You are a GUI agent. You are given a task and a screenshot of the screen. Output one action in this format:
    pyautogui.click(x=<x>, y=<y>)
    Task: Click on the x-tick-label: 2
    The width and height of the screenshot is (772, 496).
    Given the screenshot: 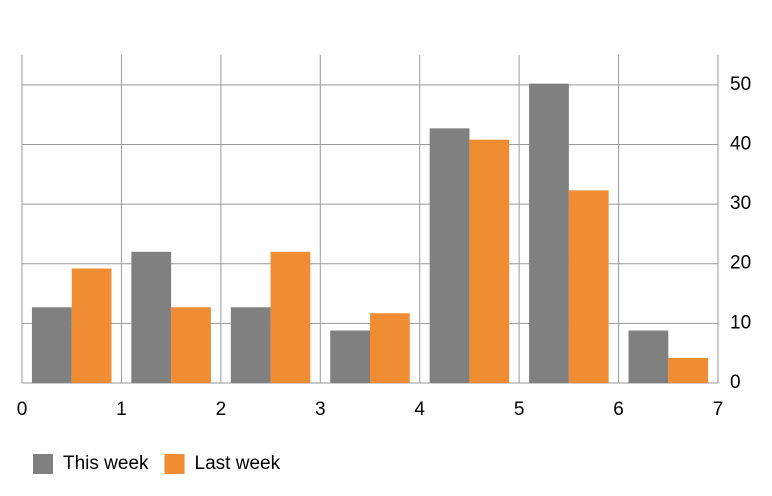 What is the action you would take?
    pyautogui.click(x=221, y=409)
    